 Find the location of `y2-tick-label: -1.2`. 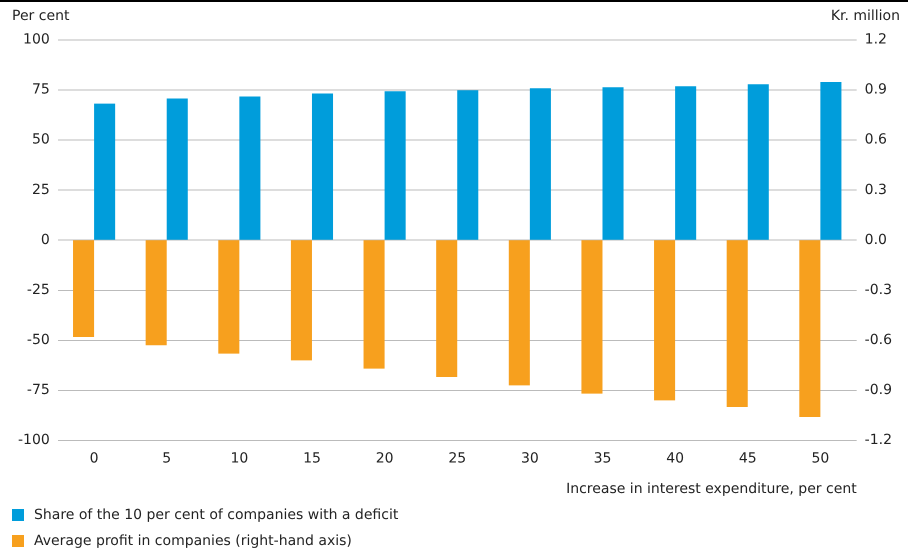

y2-tick-label: -1.2 is located at coordinates (878, 440).